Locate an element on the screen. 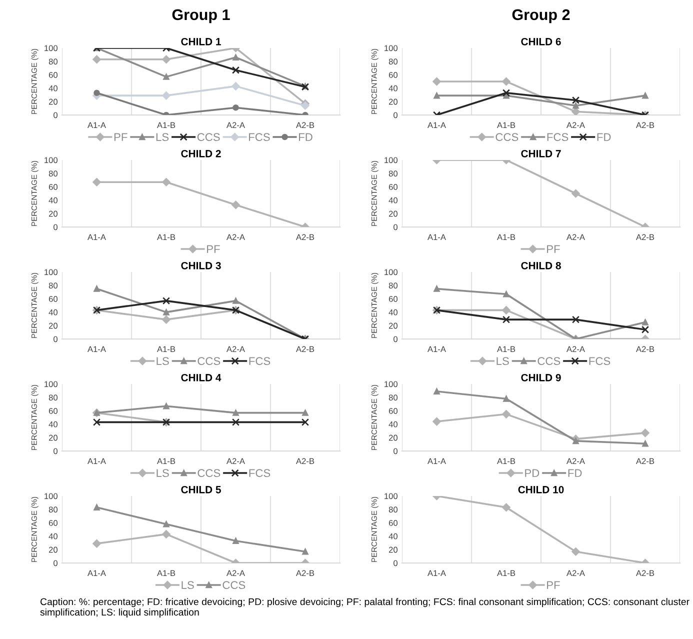 The image size is (693, 639). text: Caption: %: percentage; FD: fricative devoicing; PD: plosive devoicing; PF: palatal fronting; FCS: final consonant simplification; CCS: consonant cluster simplification; LS: liquid simplification is located at coordinates (365, 608).